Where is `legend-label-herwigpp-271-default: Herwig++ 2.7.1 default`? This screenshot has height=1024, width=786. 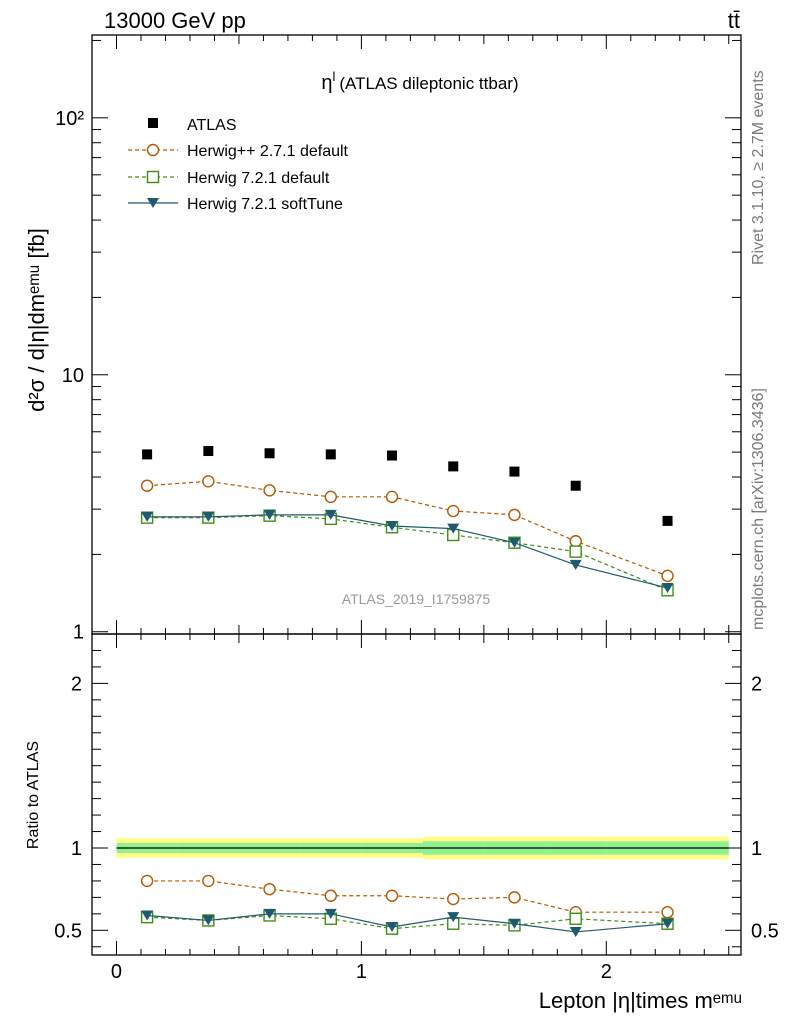 legend-label-herwigpp-271-default: Herwig++ 2.7.1 default is located at coordinates (268, 151).